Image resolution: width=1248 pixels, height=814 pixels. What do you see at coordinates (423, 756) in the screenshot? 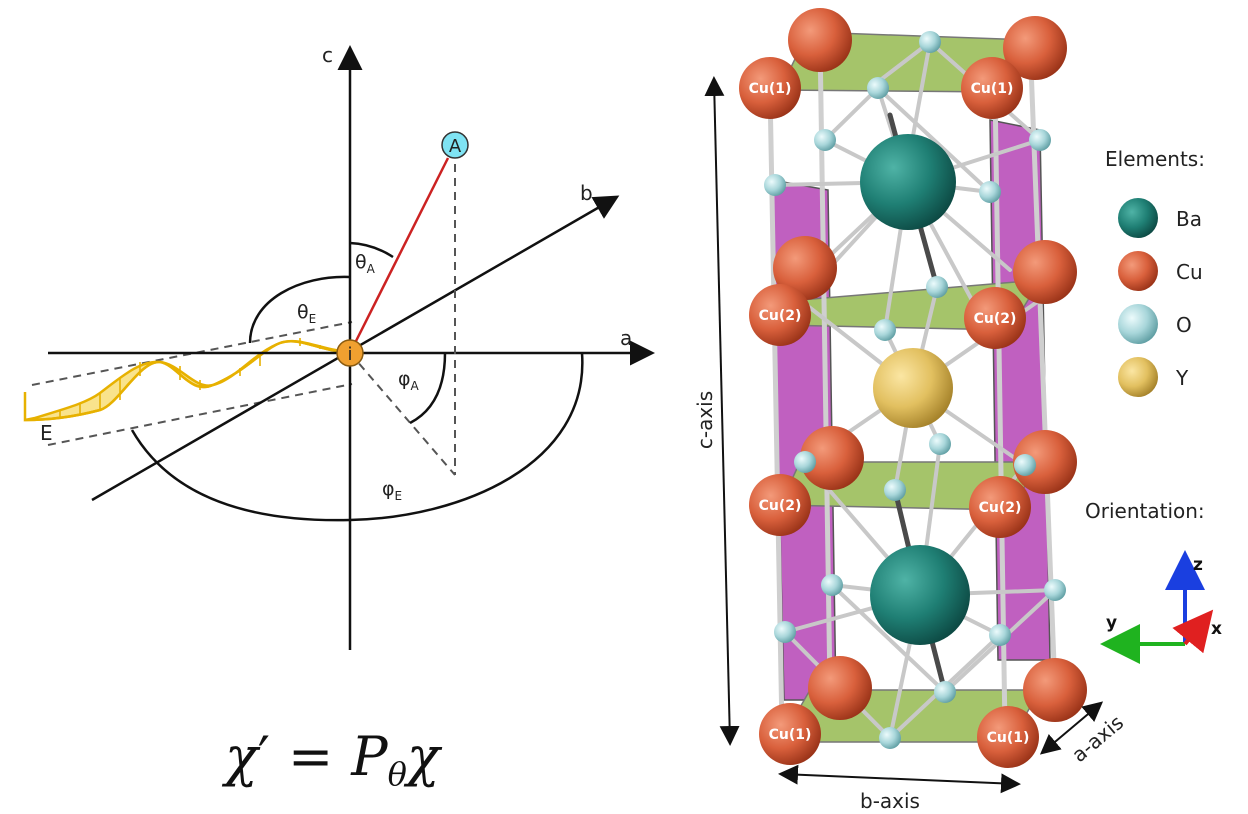
I see `equation-chi-2: χ` at bounding box center [423, 756].